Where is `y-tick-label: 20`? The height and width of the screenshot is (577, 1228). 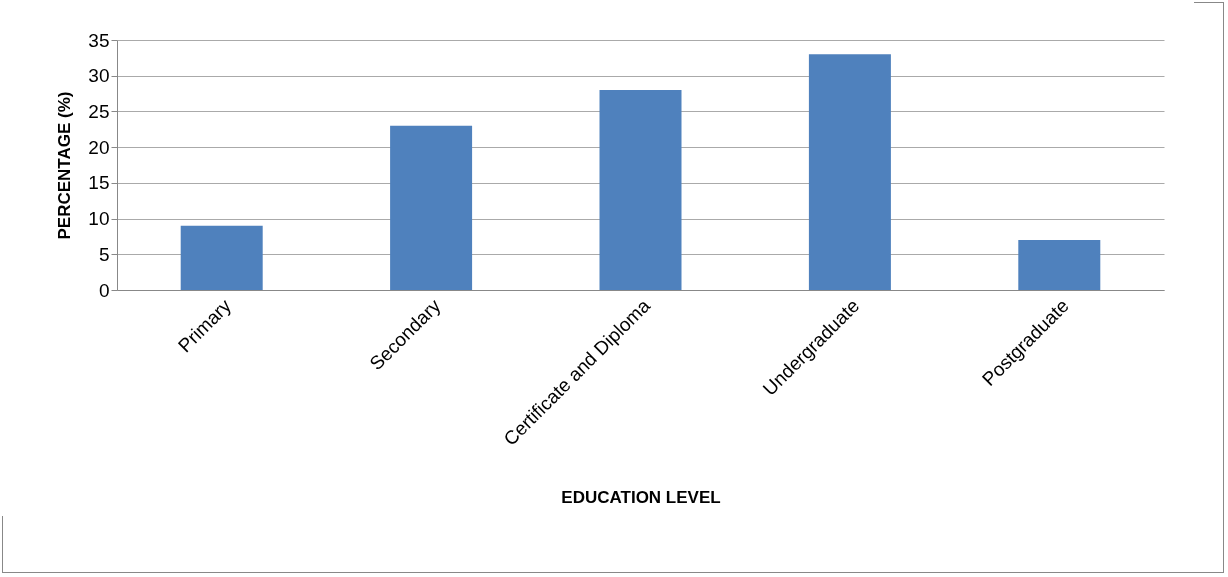 y-tick-label: 20 is located at coordinates (99, 147).